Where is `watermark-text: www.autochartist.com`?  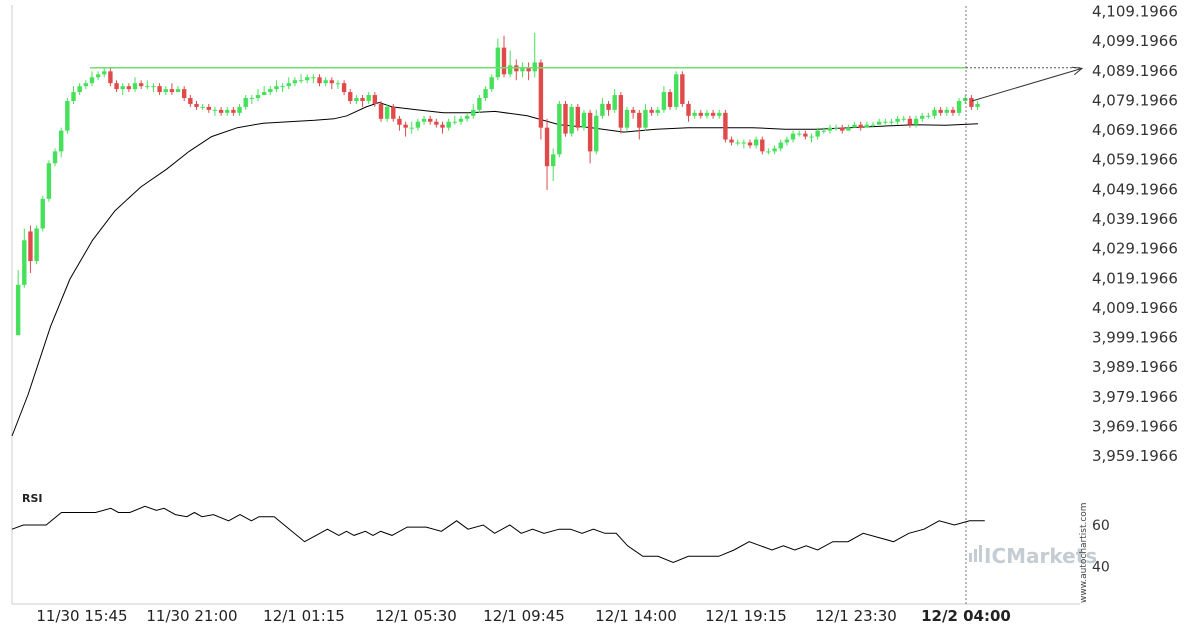 watermark-text: www.autochartist.com is located at coordinates (1084, 552).